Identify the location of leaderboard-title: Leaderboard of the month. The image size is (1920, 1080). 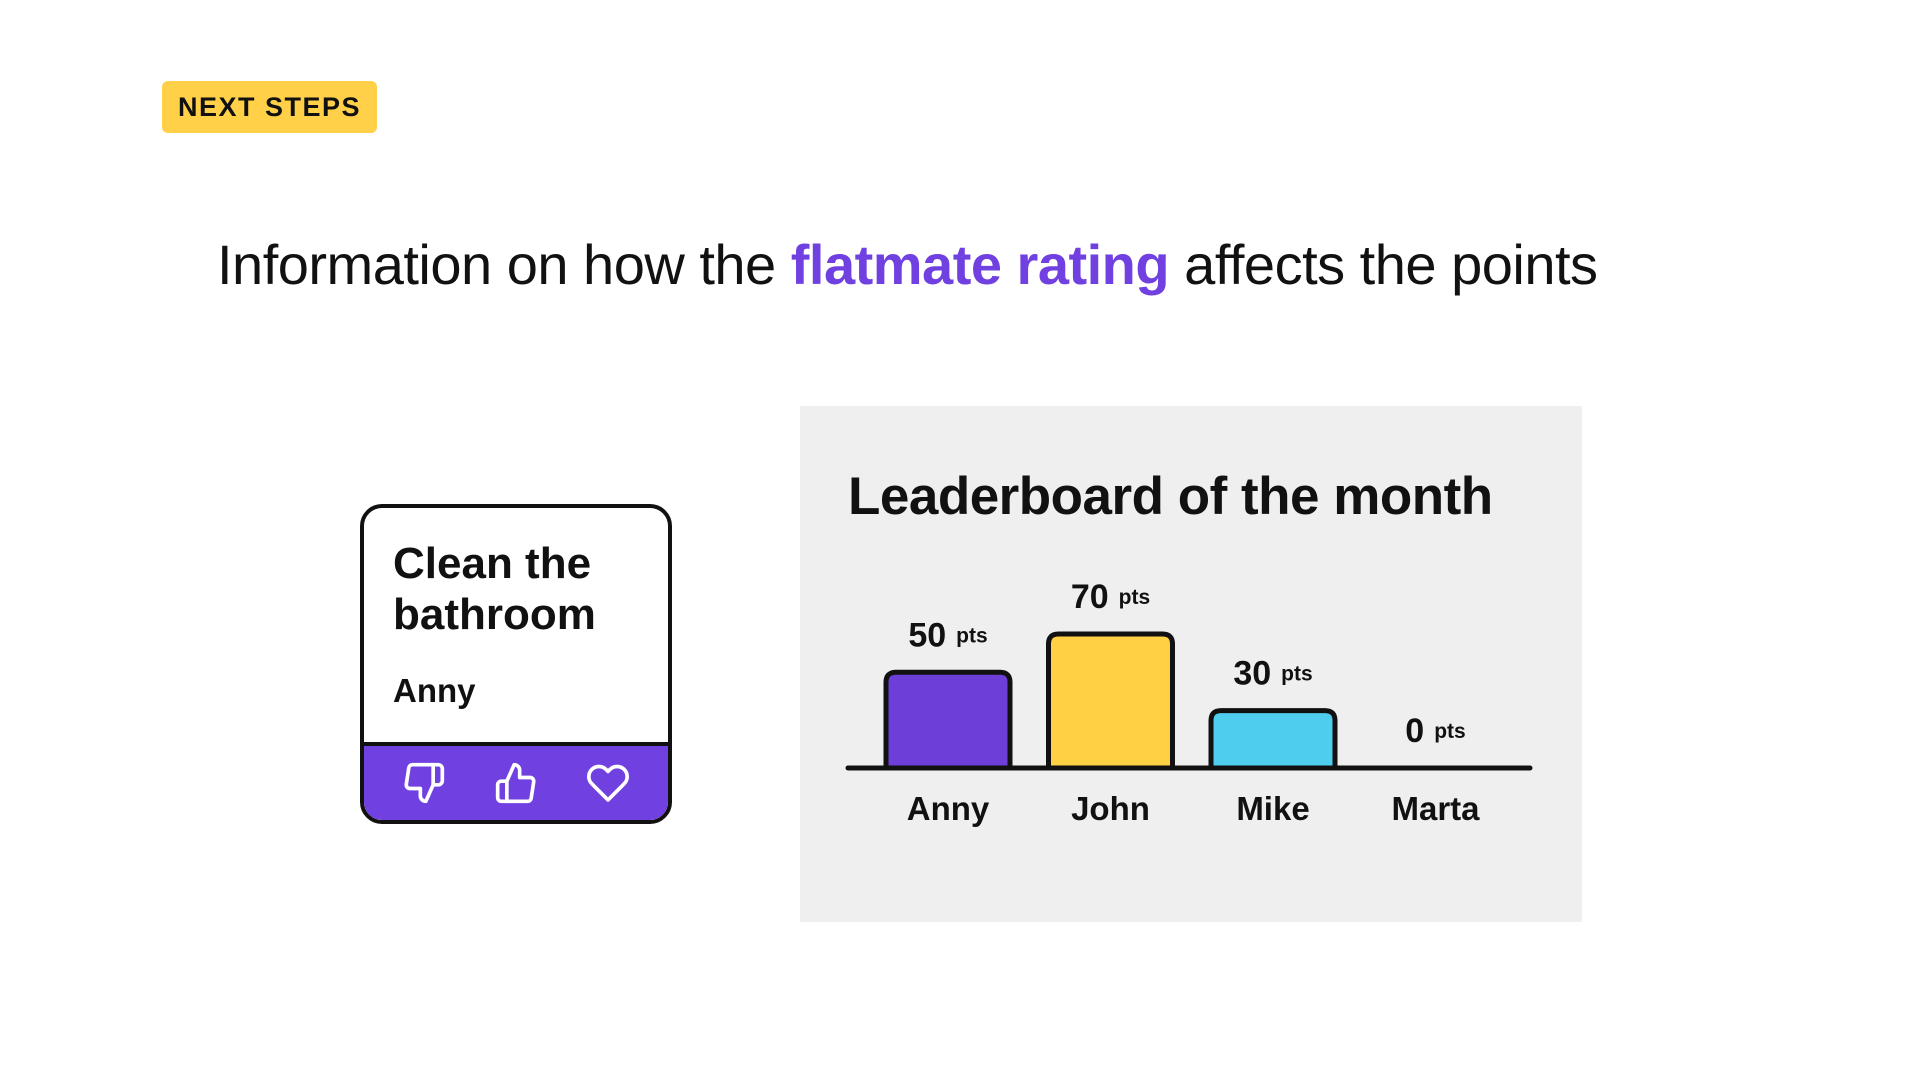
(1170, 496).